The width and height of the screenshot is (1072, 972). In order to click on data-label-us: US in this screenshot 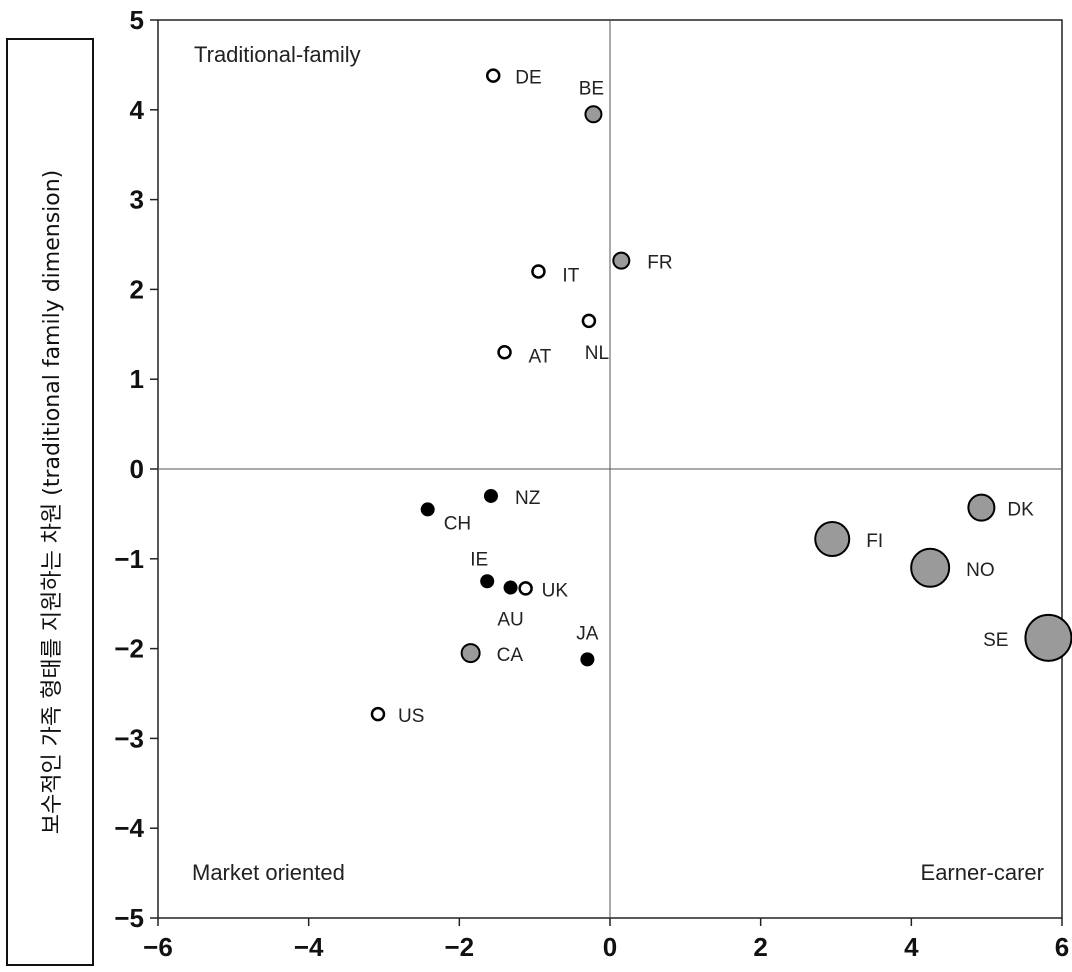, I will do `click(411, 716)`.